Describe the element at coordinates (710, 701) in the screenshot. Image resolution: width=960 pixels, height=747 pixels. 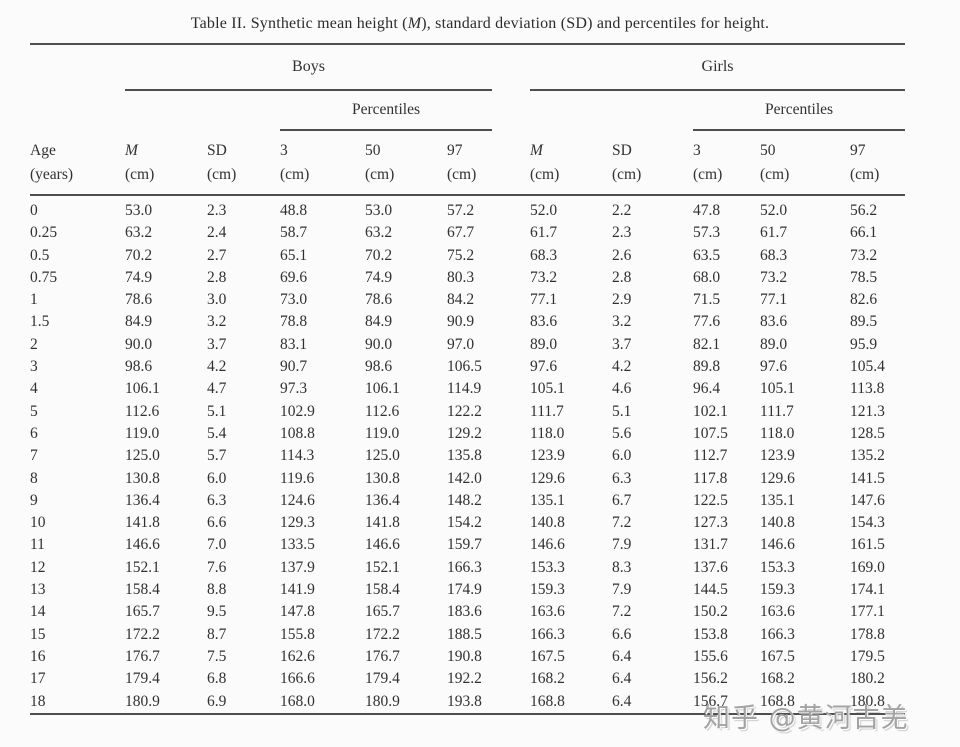
I see `girls-value-cell: 156.7` at that location.